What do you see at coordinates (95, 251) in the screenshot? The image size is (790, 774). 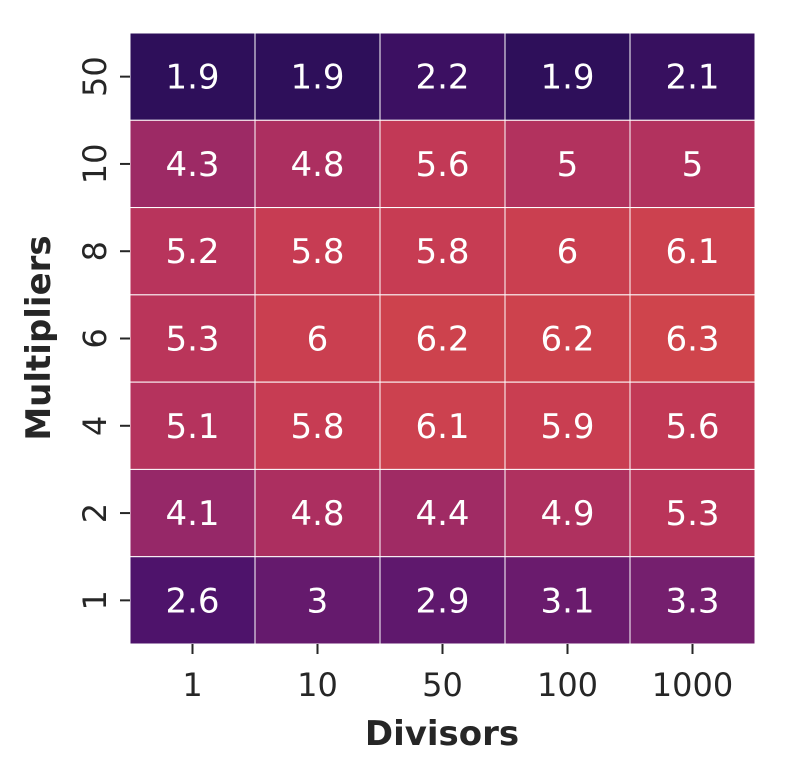 I see `y-tick-label: 8` at bounding box center [95, 251].